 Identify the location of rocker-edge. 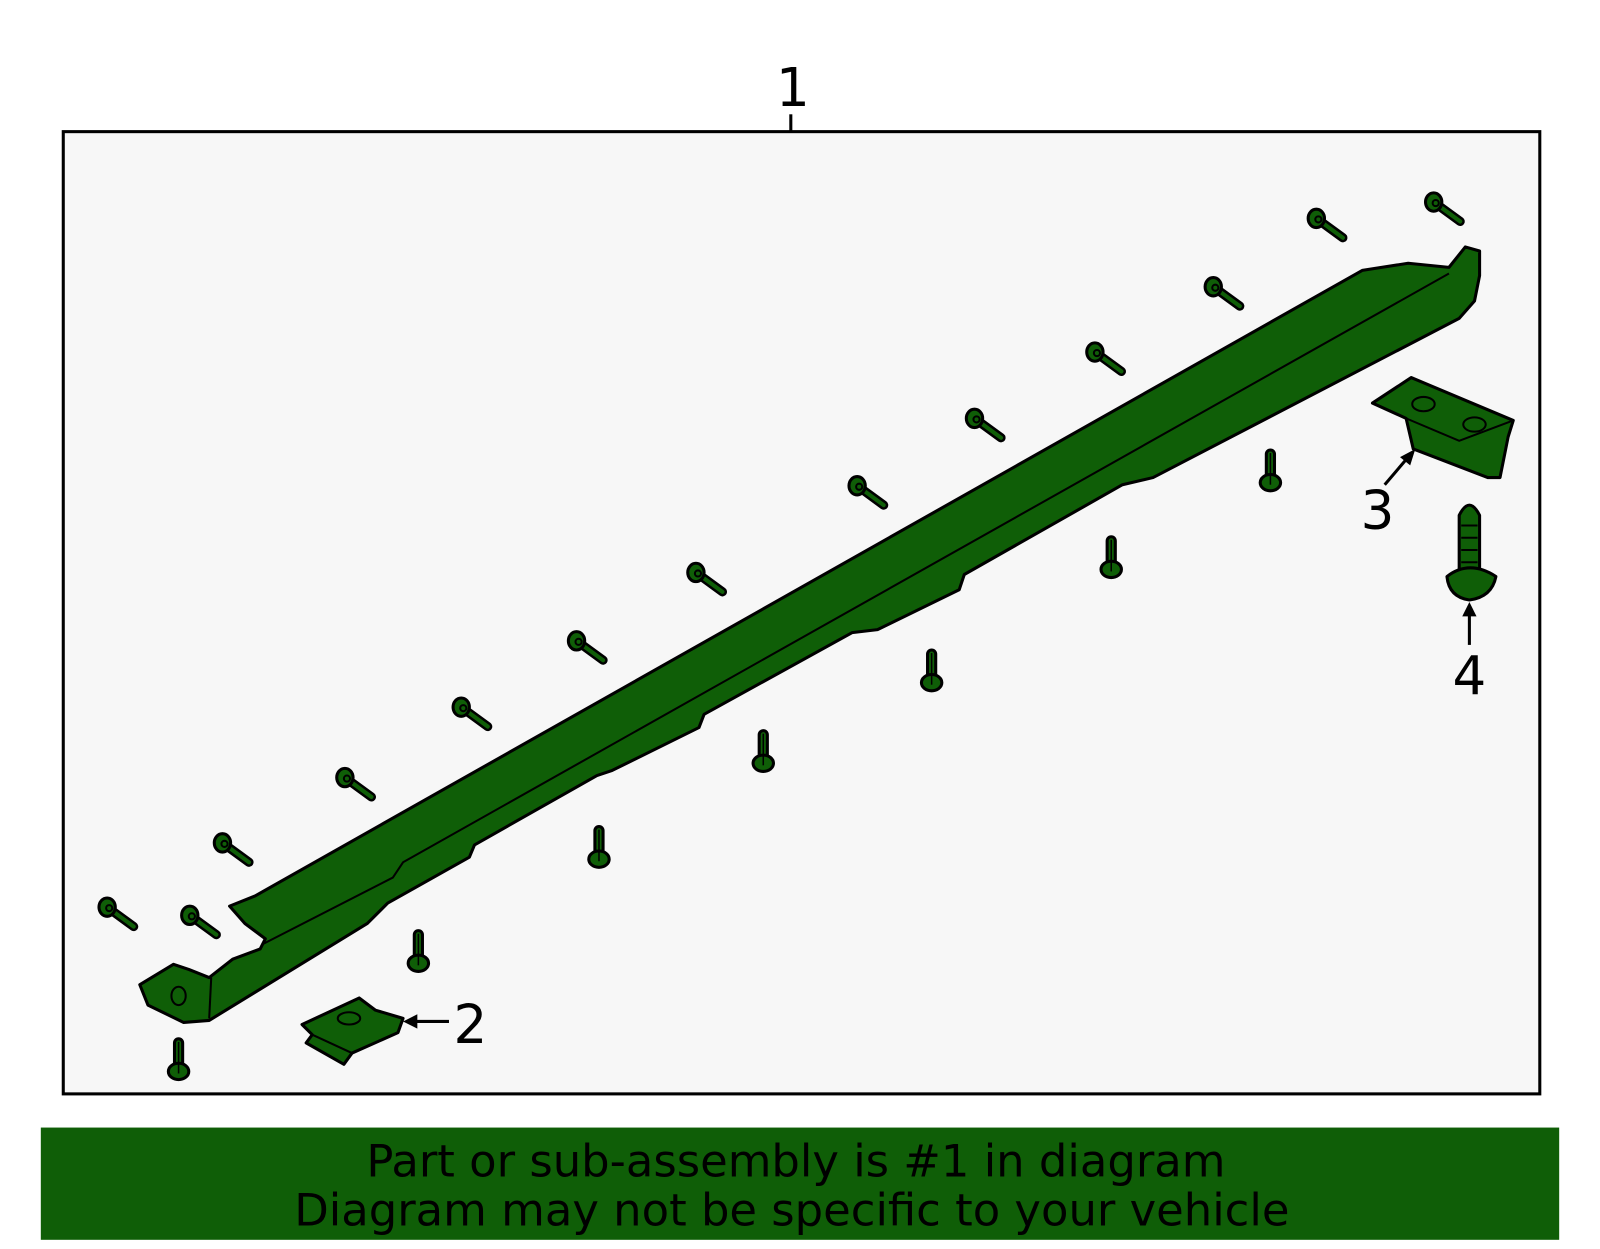
(210, 998).